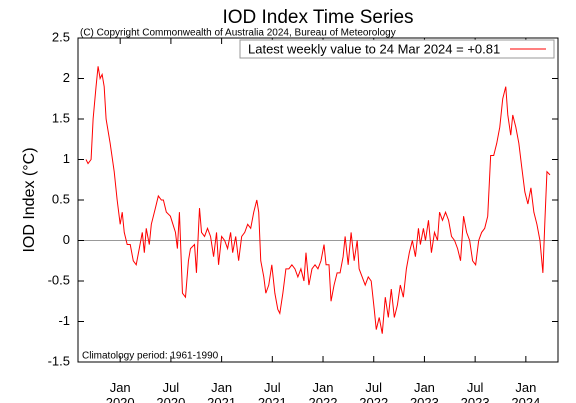  I want to click on x-tick-label: Jan 2023, so click(424, 391).